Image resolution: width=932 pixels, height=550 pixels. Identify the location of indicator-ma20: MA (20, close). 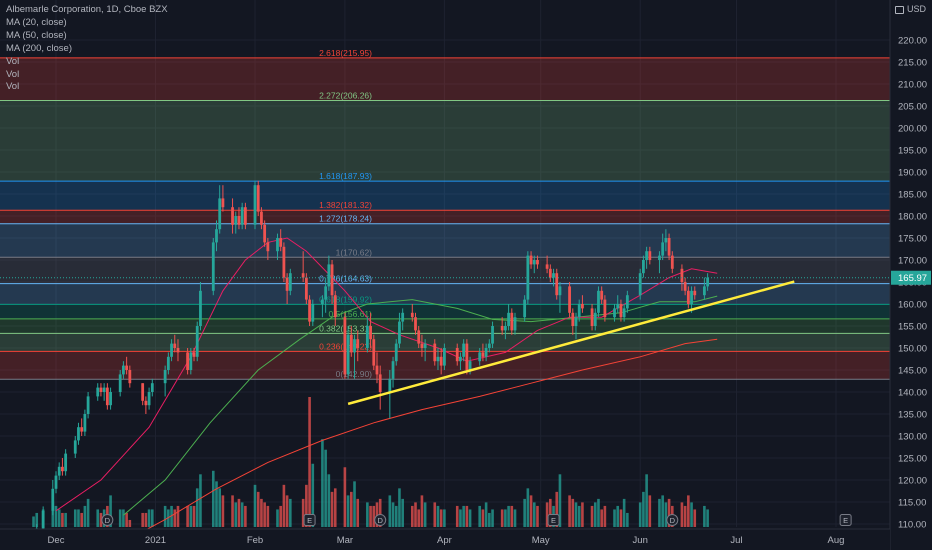
(36, 22).